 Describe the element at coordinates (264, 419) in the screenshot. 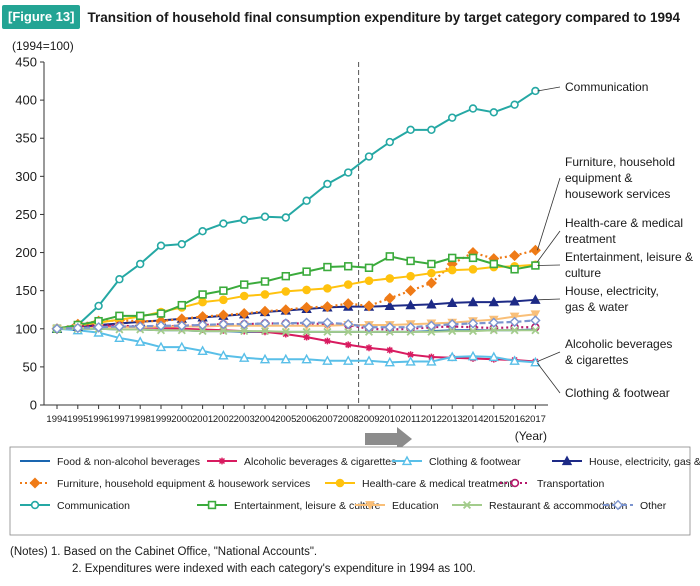

I see `x-tick-label: 2004` at that location.